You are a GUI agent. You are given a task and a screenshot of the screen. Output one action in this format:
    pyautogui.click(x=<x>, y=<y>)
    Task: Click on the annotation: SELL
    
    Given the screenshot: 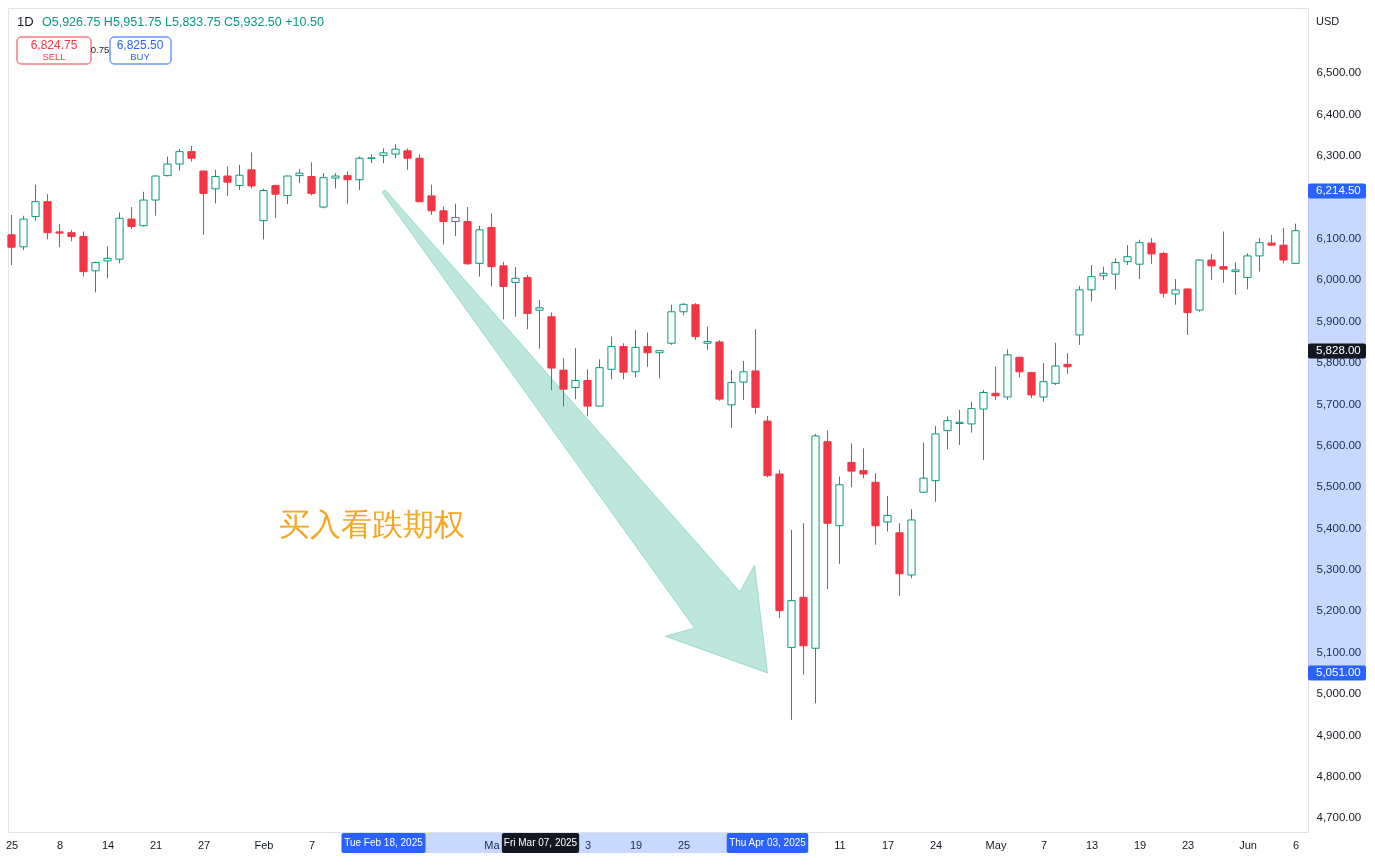 What is the action you would take?
    pyautogui.click(x=54, y=56)
    